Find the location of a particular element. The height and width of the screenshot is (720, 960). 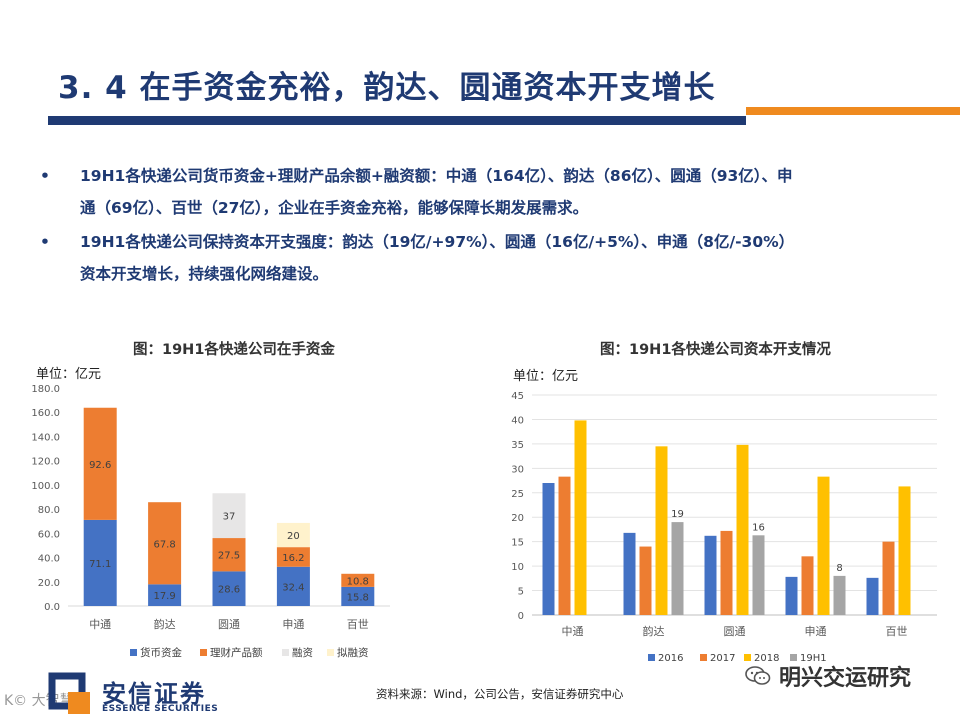

chart2-title: 图：19H1各快递公司资本开支情况 is located at coordinates (715, 350).